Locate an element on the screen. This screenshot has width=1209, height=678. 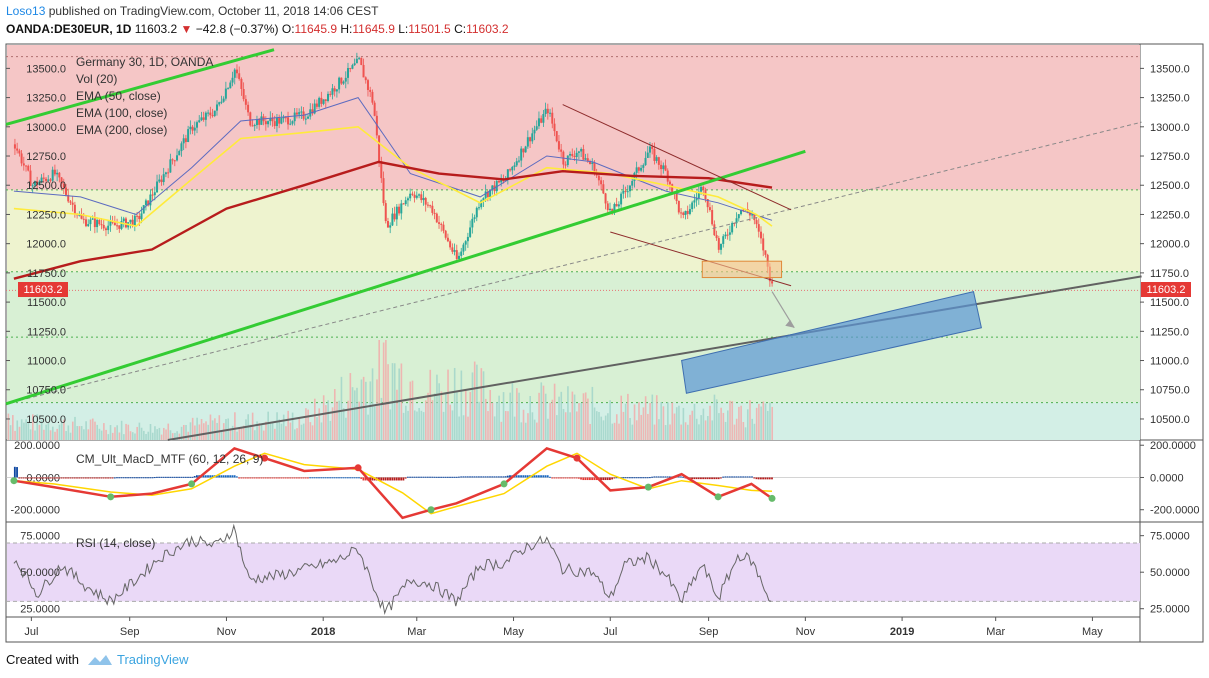
footer-tradingview-link: TradingView is located at coordinates (152, 659).